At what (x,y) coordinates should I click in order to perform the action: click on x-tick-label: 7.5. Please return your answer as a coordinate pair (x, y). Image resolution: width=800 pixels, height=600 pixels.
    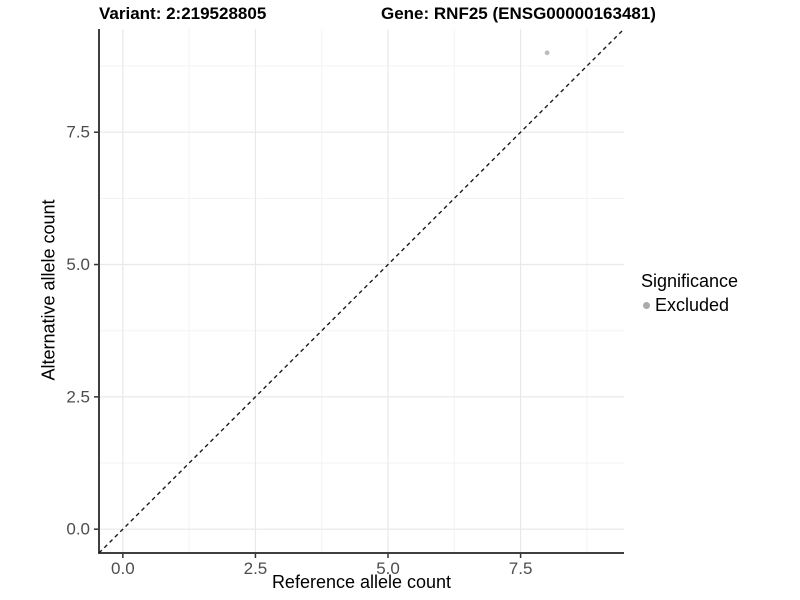
    Looking at the image, I should click on (521, 568).